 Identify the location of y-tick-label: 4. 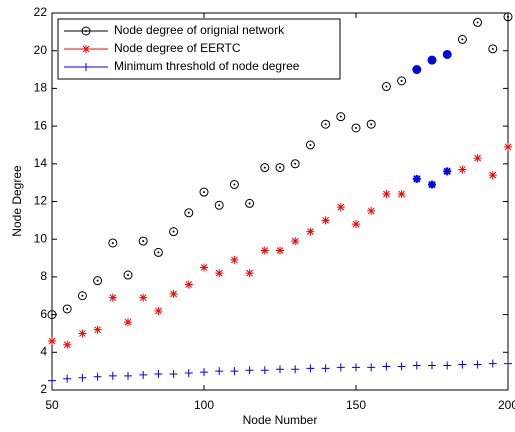
(43, 351).